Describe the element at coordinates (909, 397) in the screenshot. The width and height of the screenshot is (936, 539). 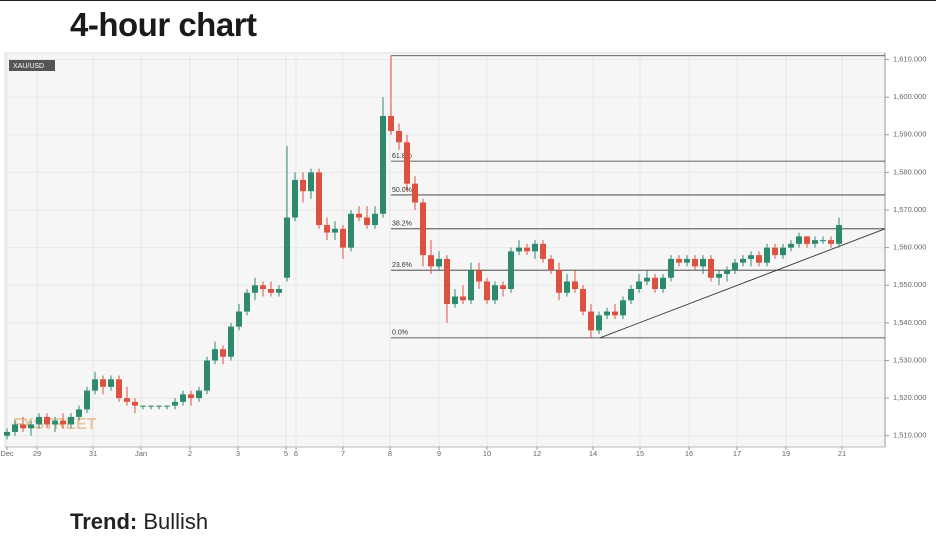
I see `y-tick-label: 1,520.000` at that location.